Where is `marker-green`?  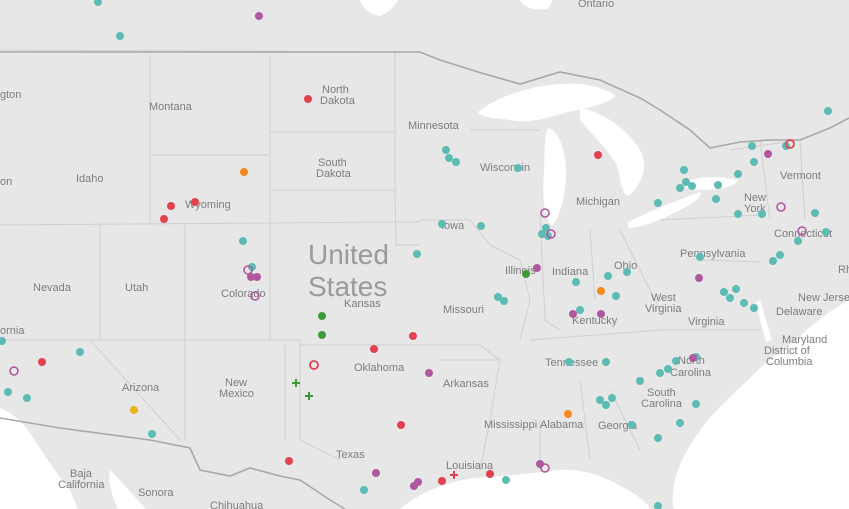
marker-green is located at coordinates (322, 316).